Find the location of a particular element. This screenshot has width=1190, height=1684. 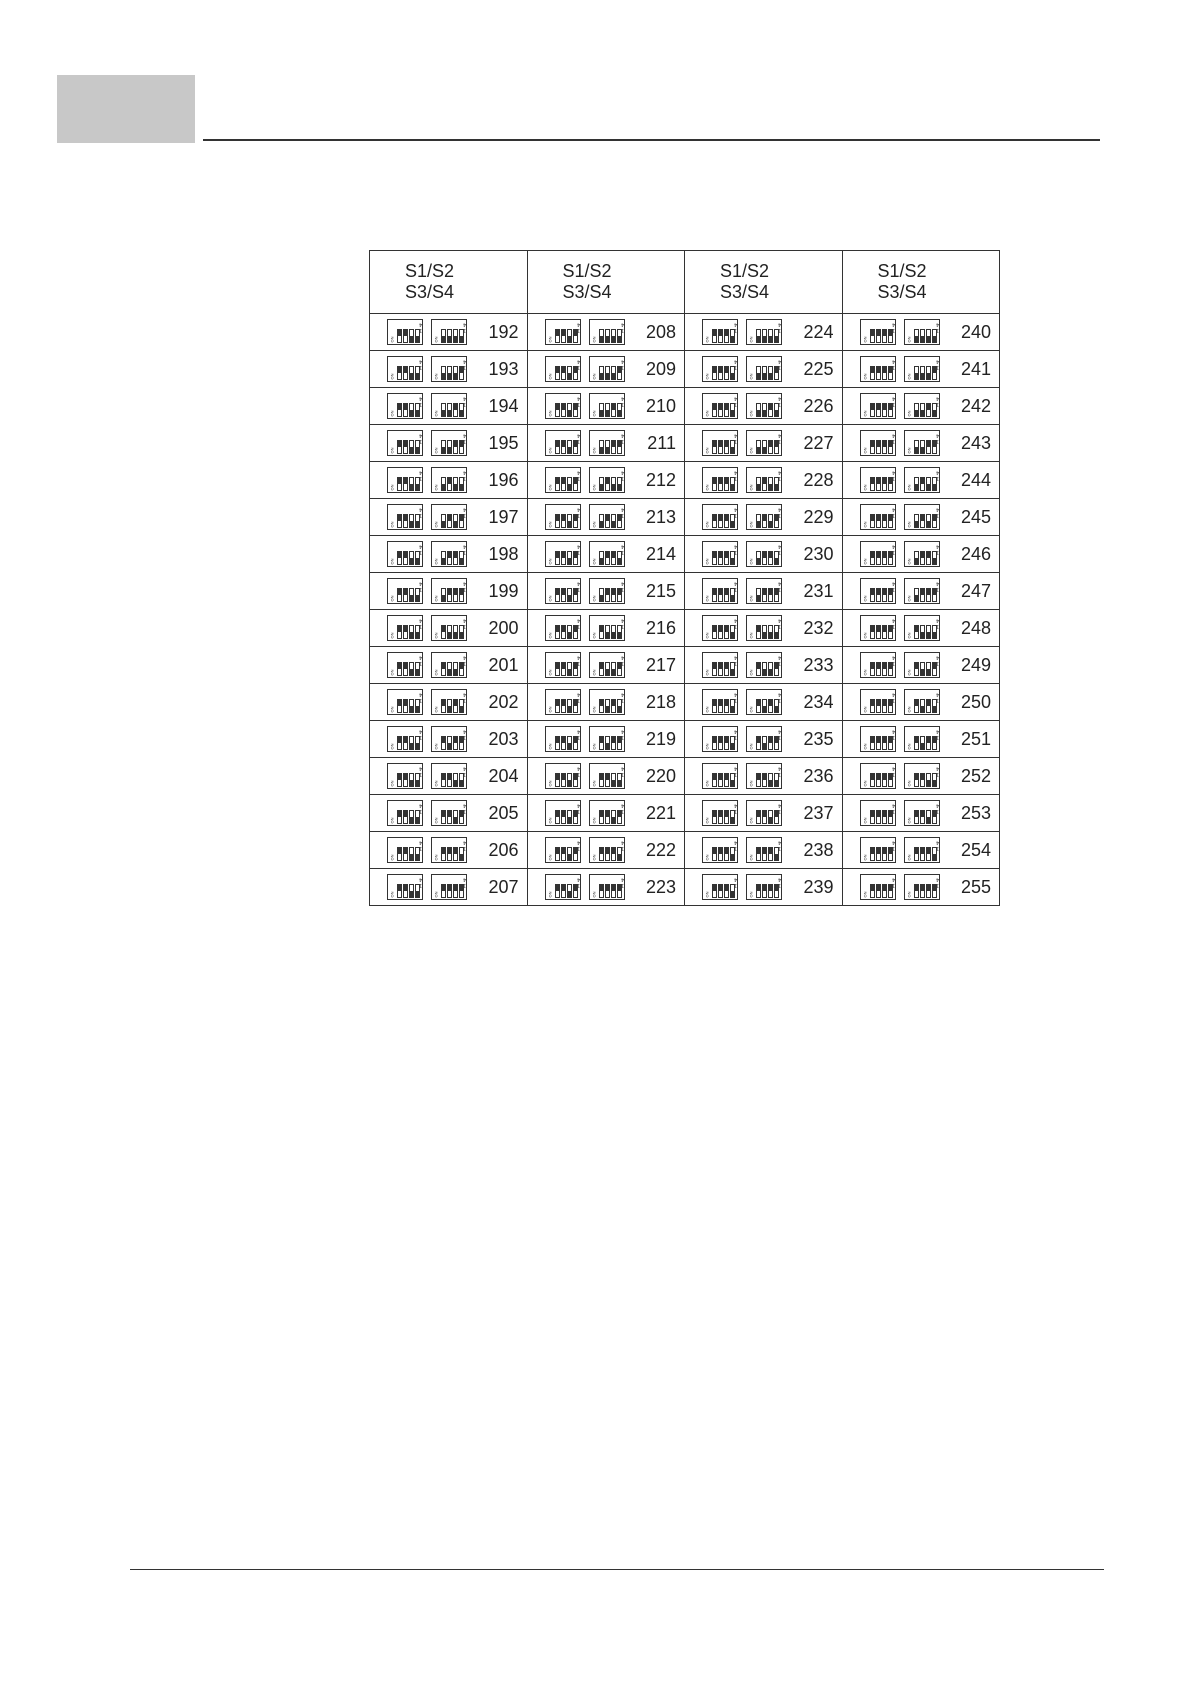

address-cell: 1 2 3 4ON 1 2 3 4ON 216 is located at coordinates (605, 628).